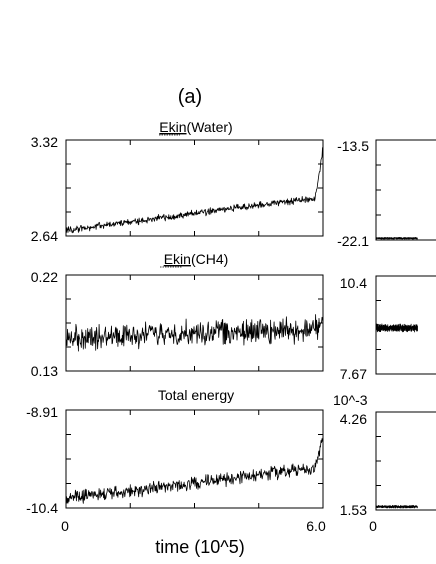 The width and height of the screenshot is (436, 564). I want to click on panel-label: (a), so click(190, 97).